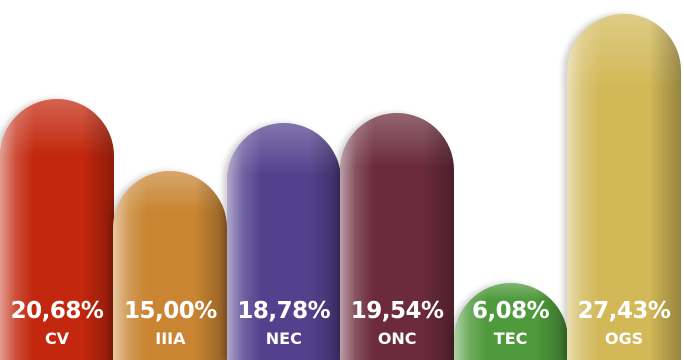 This screenshot has width=684, height=360. What do you see at coordinates (510, 338) in the screenshot?
I see `category-label: TEC` at bounding box center [510, 338].